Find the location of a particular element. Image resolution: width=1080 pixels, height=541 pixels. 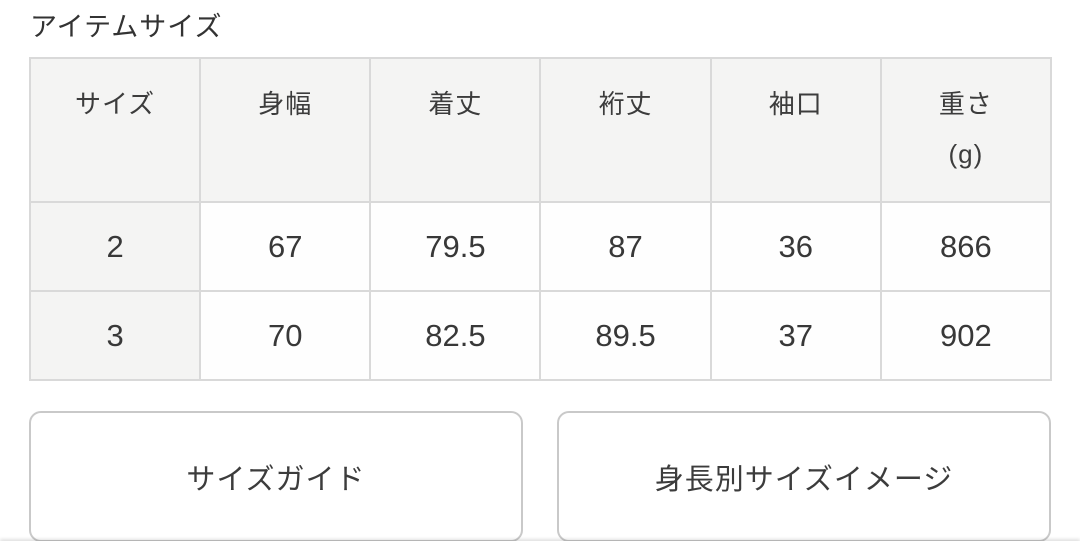

column-header-weight-unit: (g) is located at coordinates (966, 154).